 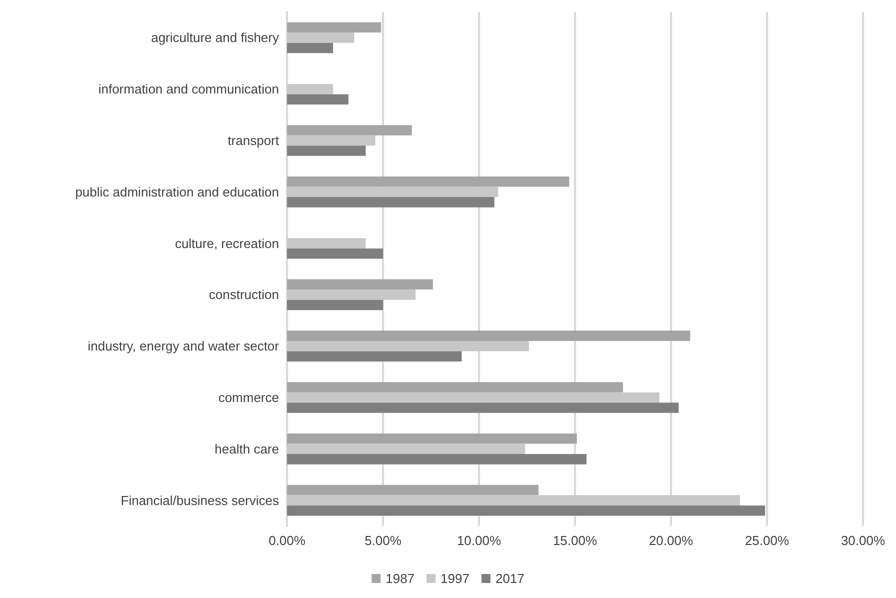 What do you see at coordinates (287, 540) in the screenshot?
I see `x-tick-label: 0.00%` at bounding box center [287, 540].